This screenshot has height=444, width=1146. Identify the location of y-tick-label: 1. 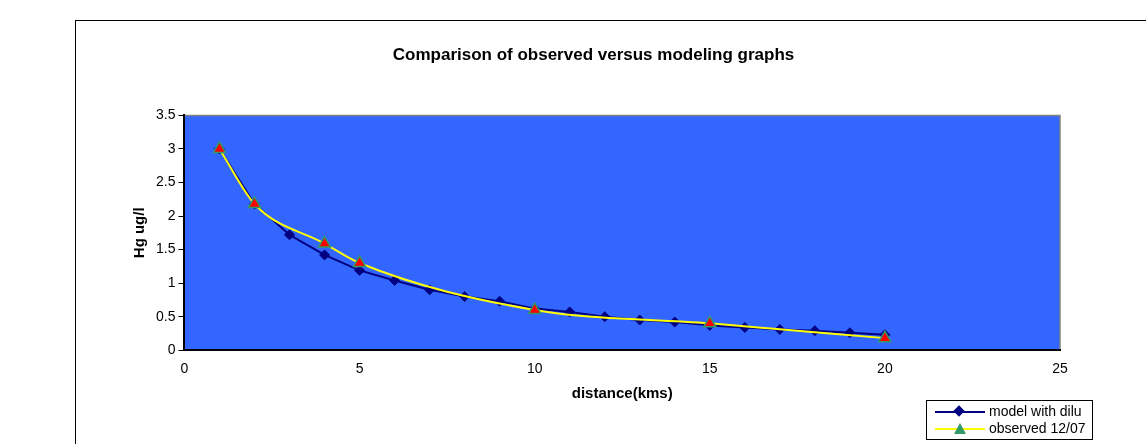
(171, 281).